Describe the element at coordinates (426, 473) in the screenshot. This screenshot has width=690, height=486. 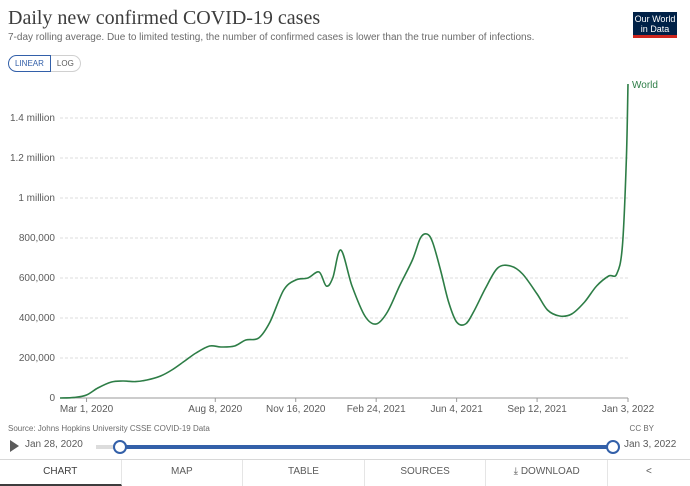
I see `tab-sources: SOURCES` at that location.